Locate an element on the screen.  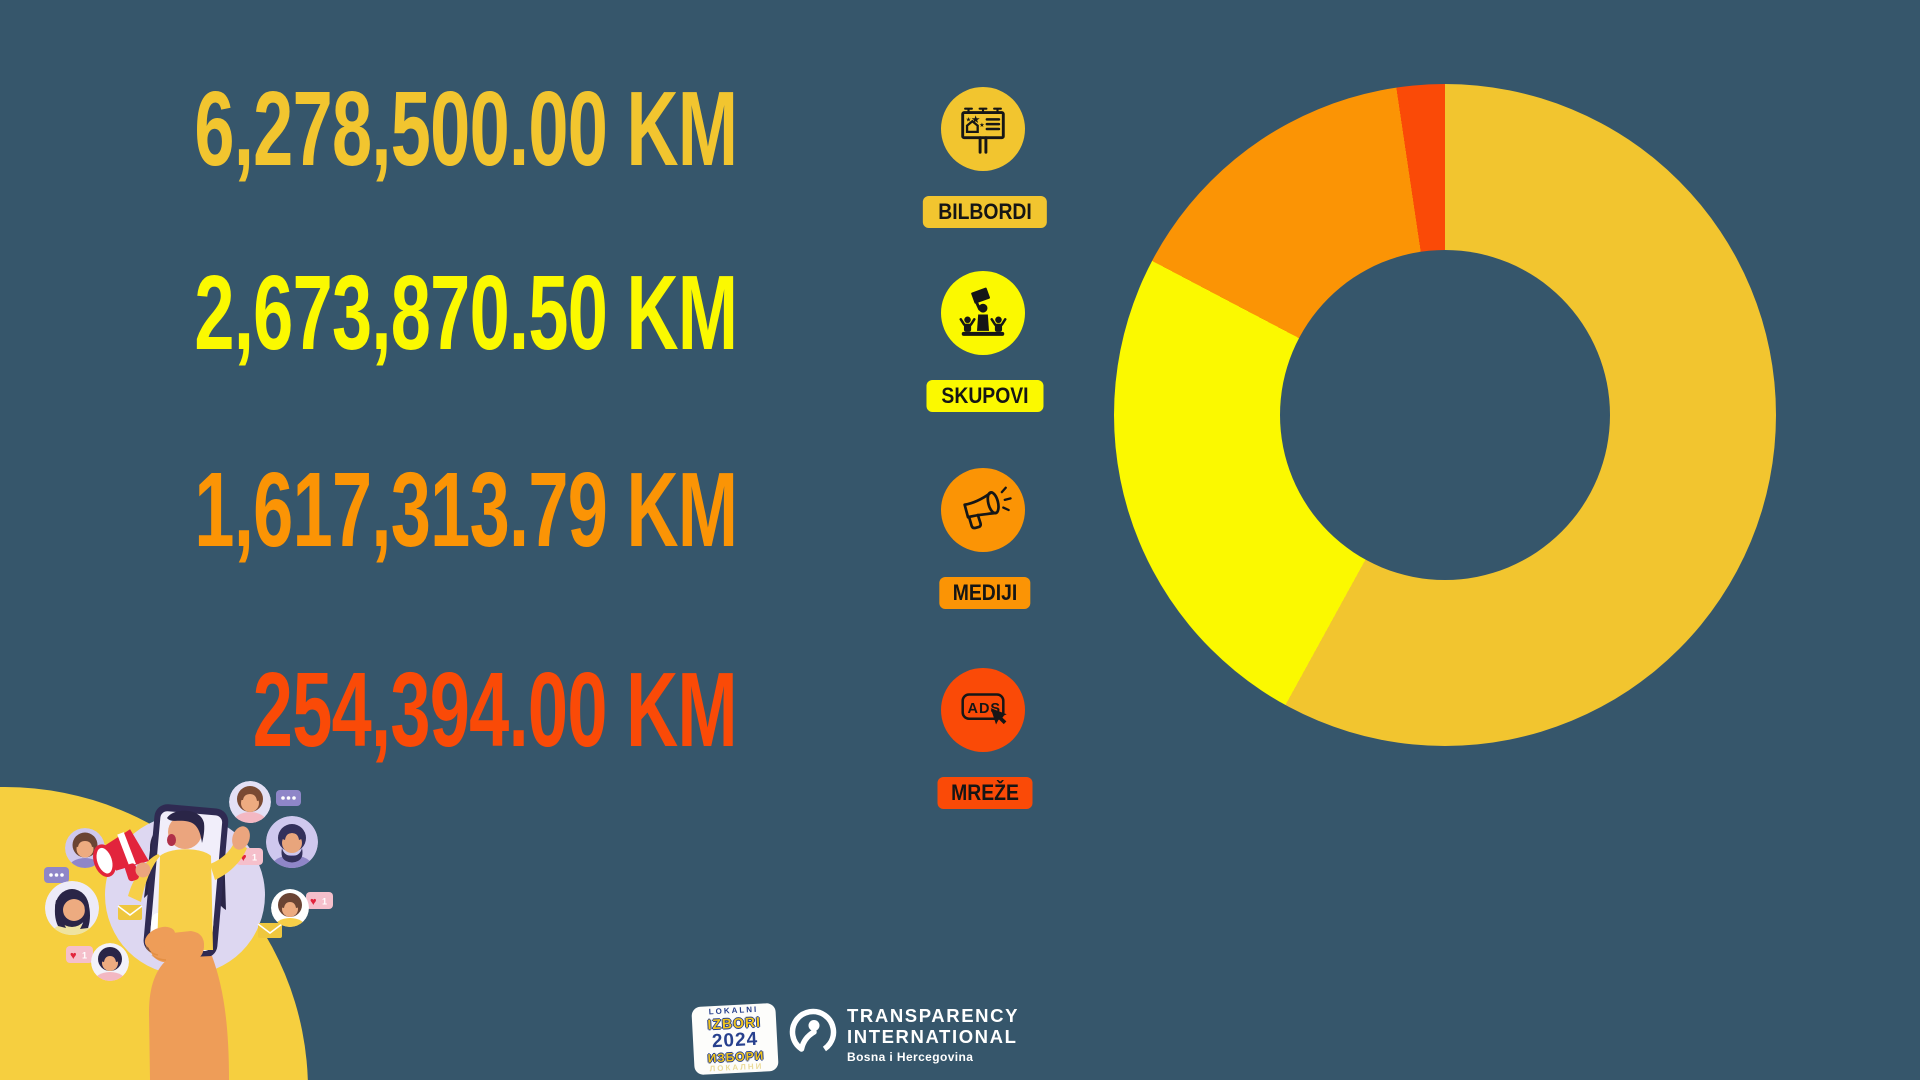
ads-text: ADS is located at coordinates (985, 709).